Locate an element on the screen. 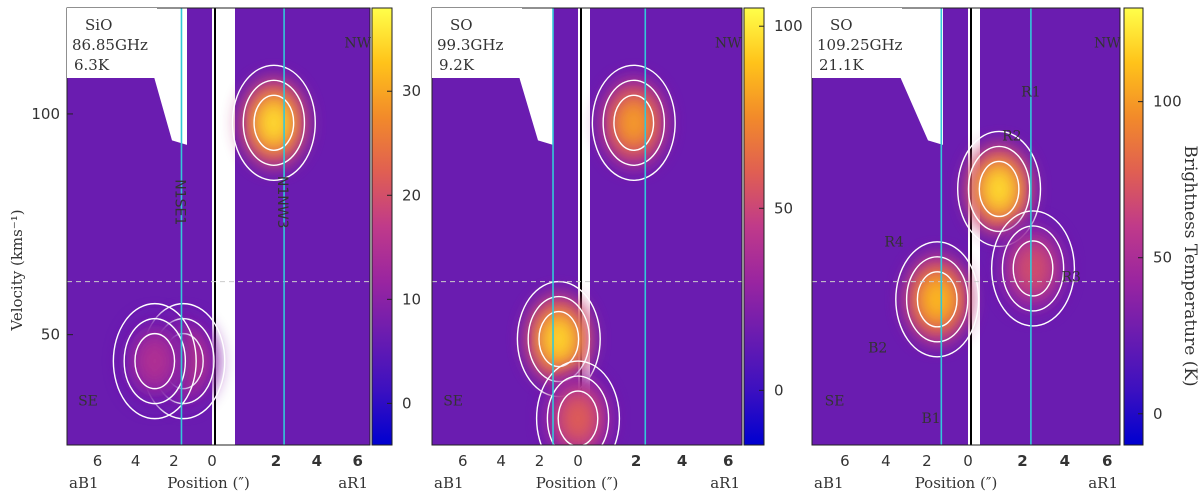 Image resolution: width=1200 pixels, height=495 pixels. energy-label: 21.1K is located at coordinates (841, 65).